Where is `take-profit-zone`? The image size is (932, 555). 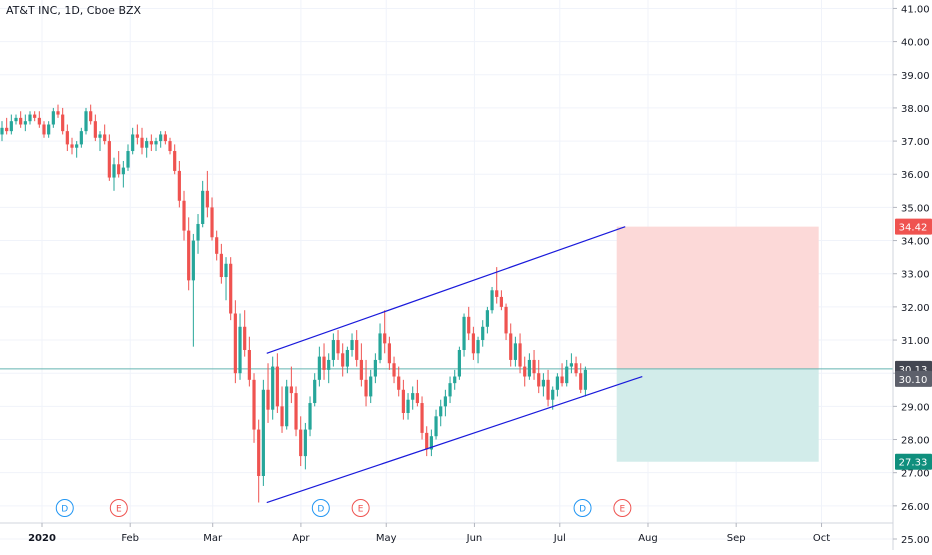 take-profit-zone is located at coordinates (717, 415).